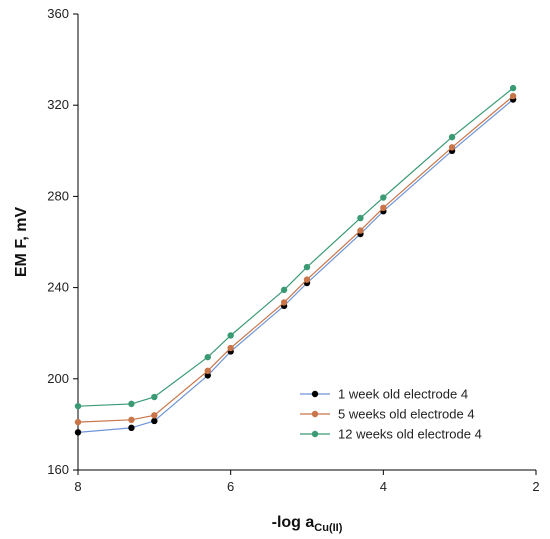  I want to click on x-tick-label: 8, so click(77, 486).